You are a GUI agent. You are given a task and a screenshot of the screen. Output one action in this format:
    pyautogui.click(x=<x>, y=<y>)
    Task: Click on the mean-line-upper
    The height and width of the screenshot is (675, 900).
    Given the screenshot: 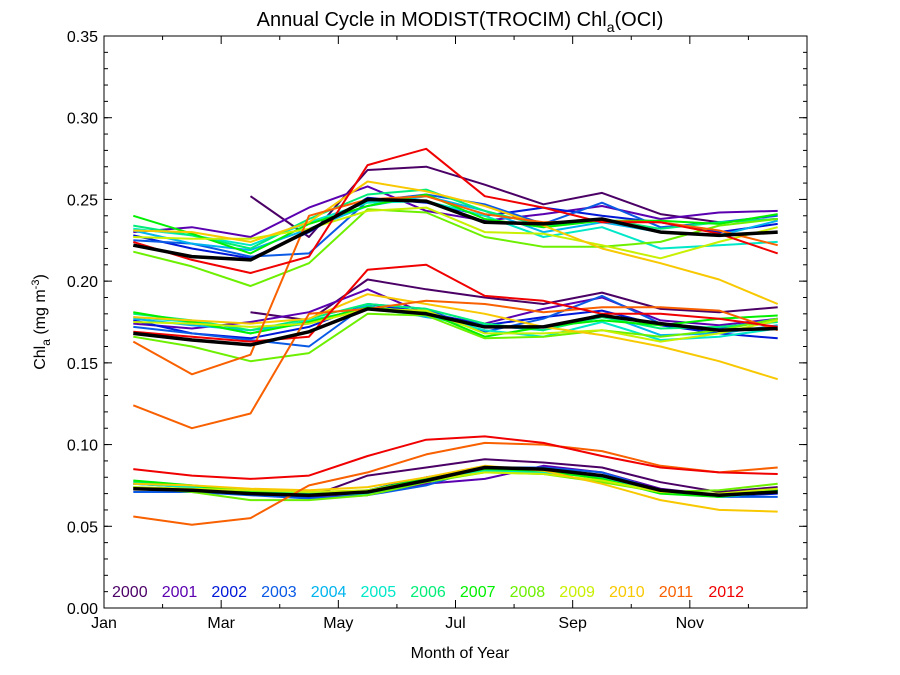 What is the action you would take?
    pyautogui.click(x=455, y=229)
    